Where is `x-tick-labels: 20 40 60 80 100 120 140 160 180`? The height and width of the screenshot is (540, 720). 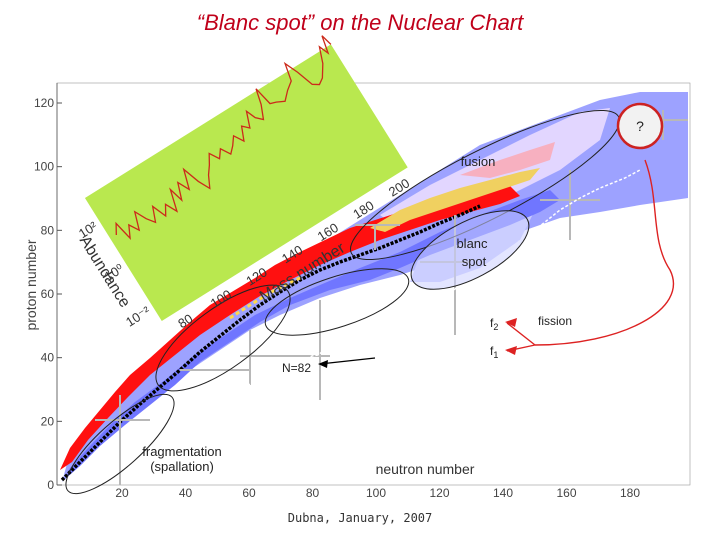
x-tick-labels: 20 40 60 80 100 120 140 160 180 is located at coordinates (377, 493).